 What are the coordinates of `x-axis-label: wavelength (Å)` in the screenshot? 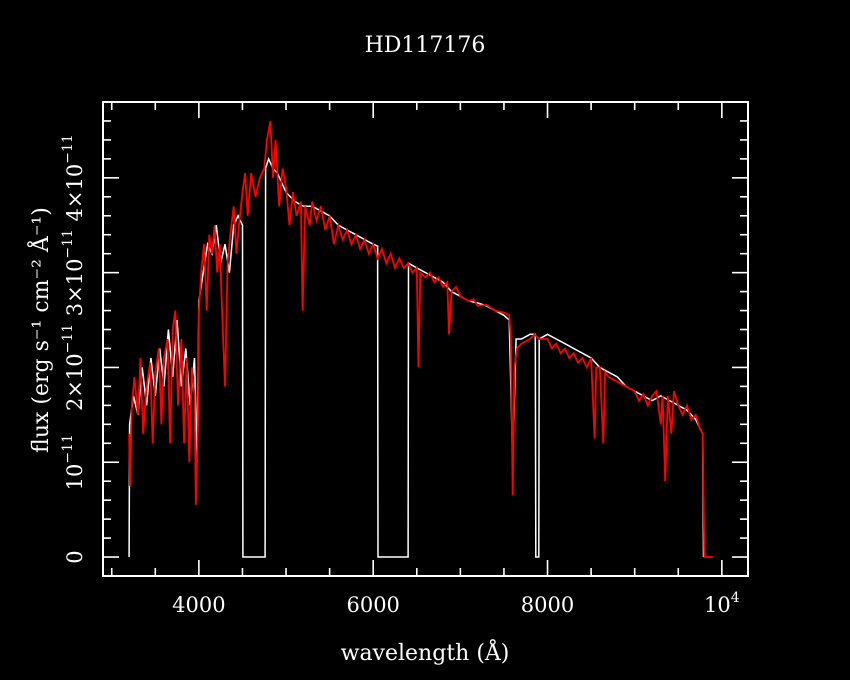 It's located at (425, 652).